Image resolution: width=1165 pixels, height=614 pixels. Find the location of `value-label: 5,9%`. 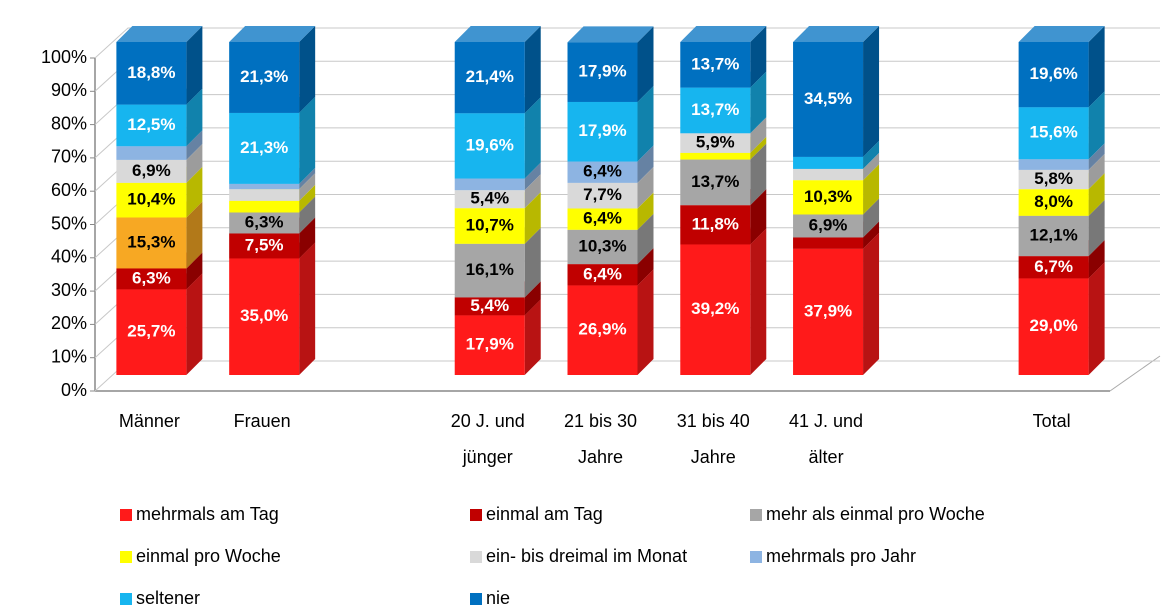

value-label: 5,9% is located at coordinates (715, 142).